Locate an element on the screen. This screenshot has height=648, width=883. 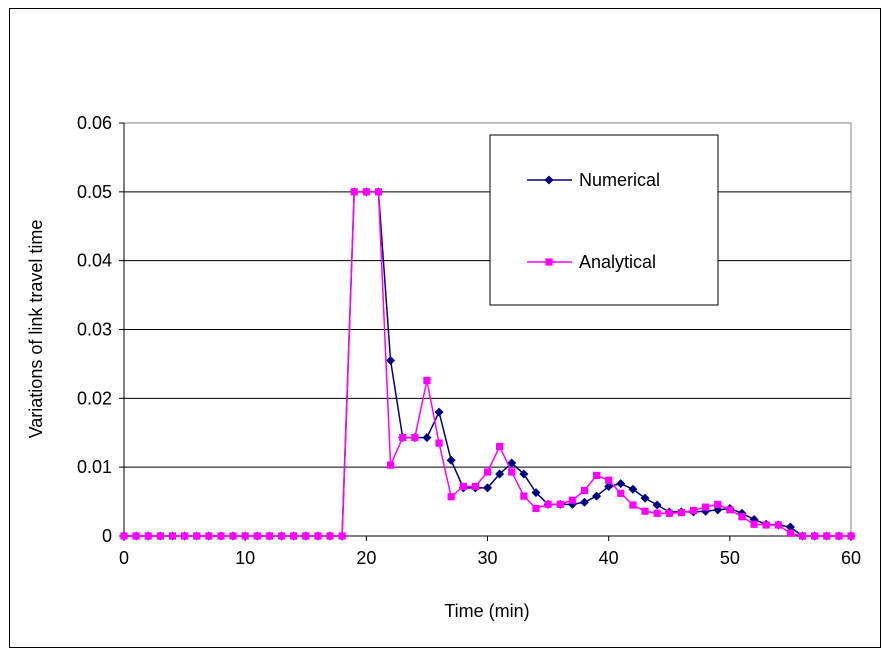
x-tick-label: 10 is located at coordinates (245, 558).